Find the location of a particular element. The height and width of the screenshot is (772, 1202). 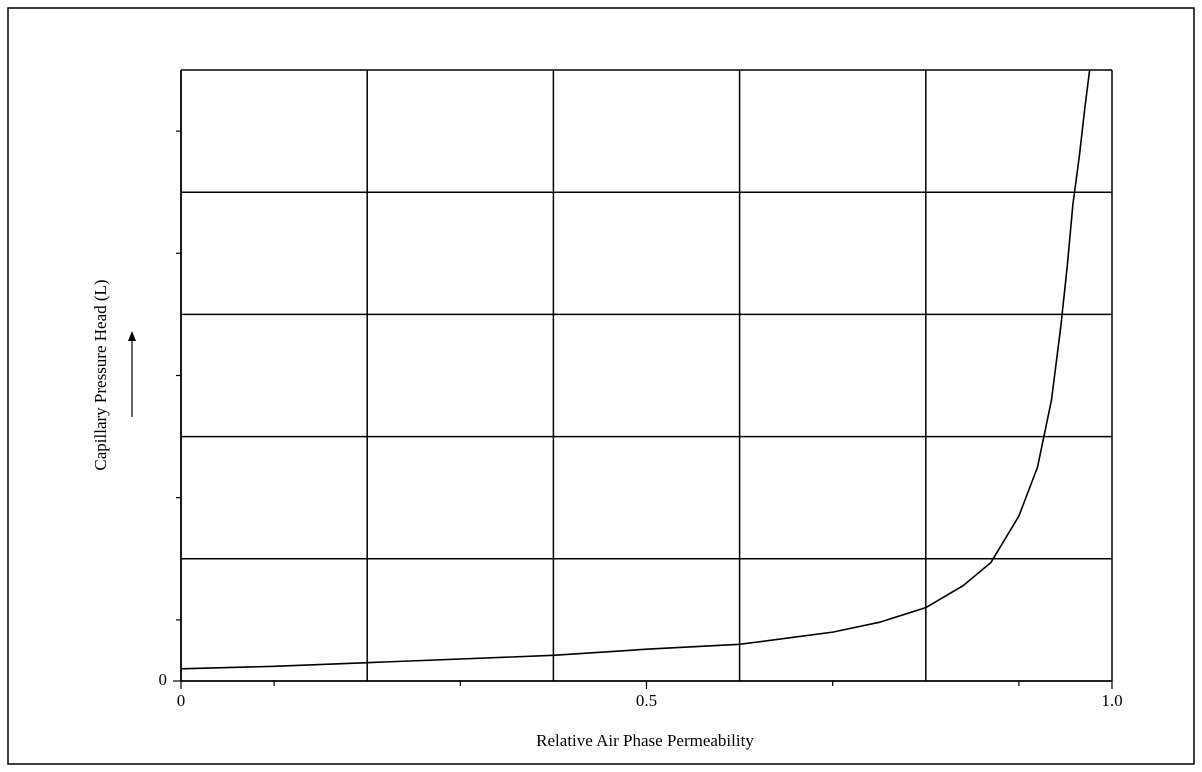

x-tick-label: 1.0 is located at coordinates (1111, 700).